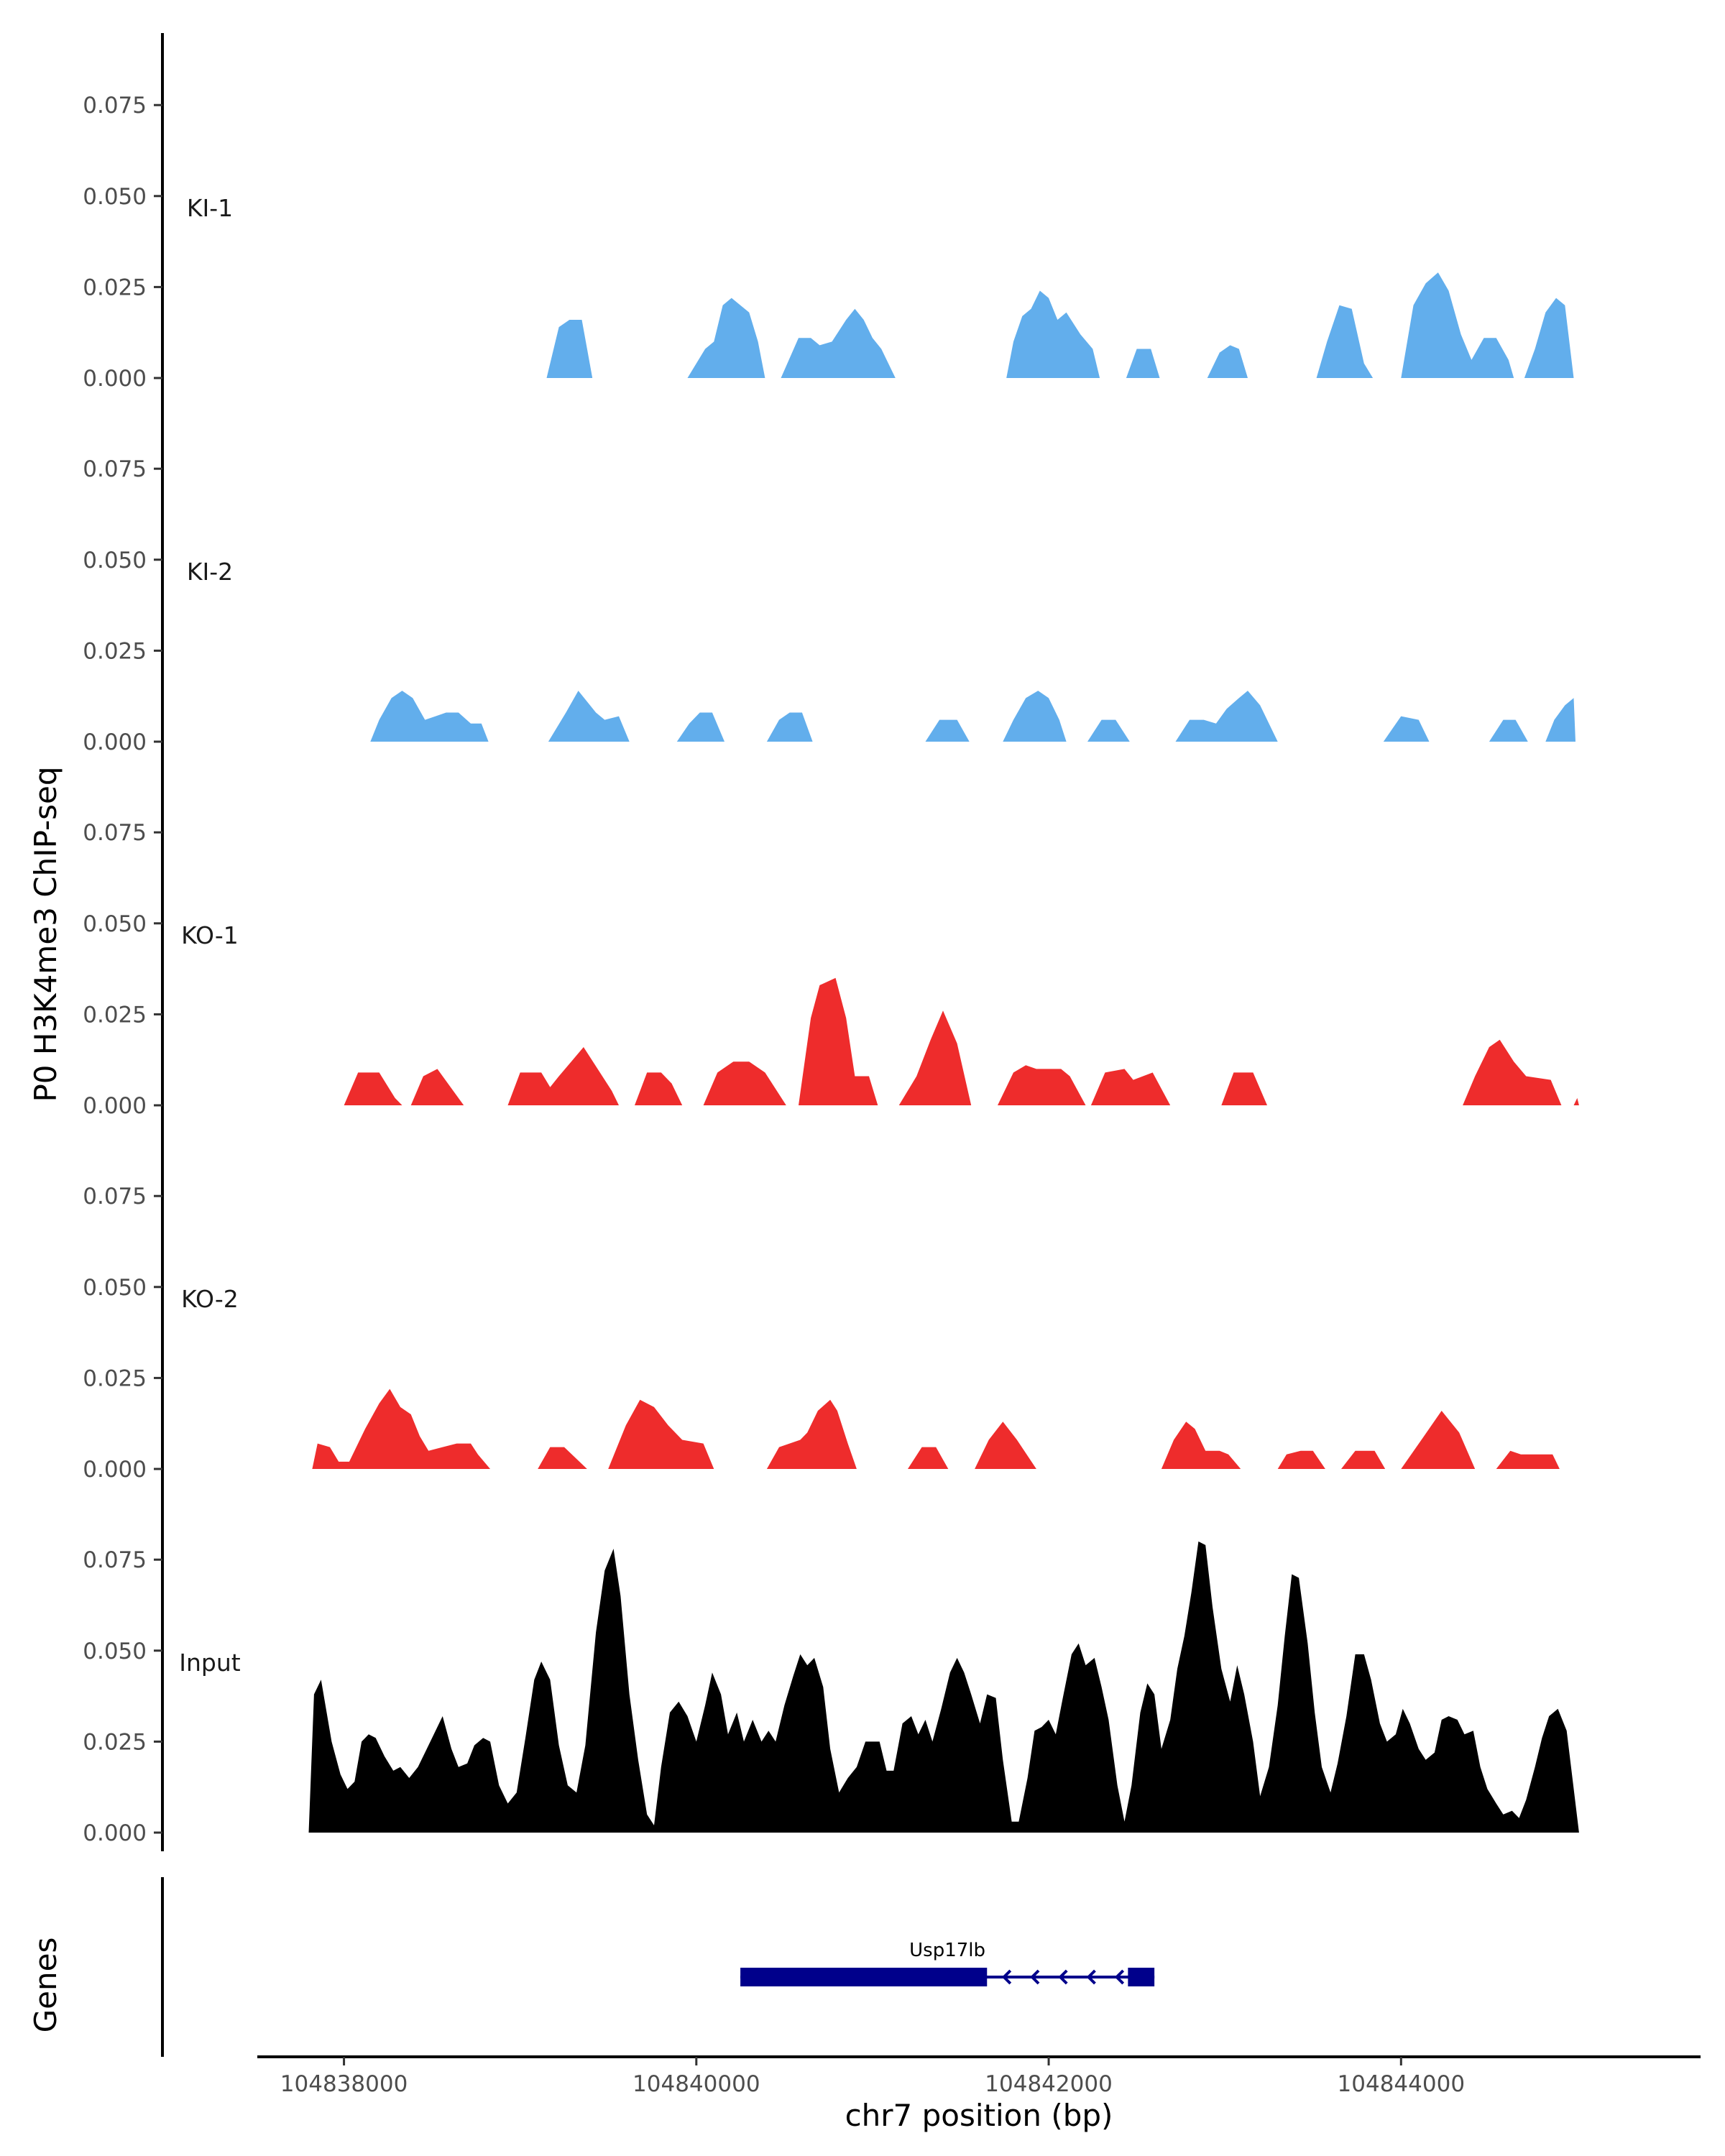 This screenshot has height=2156, width=1725. What do you see at coordinates (344, 2084) in the screenshot?
I see `x-tick-label: 104838000` at bounding box center [344, 2084].